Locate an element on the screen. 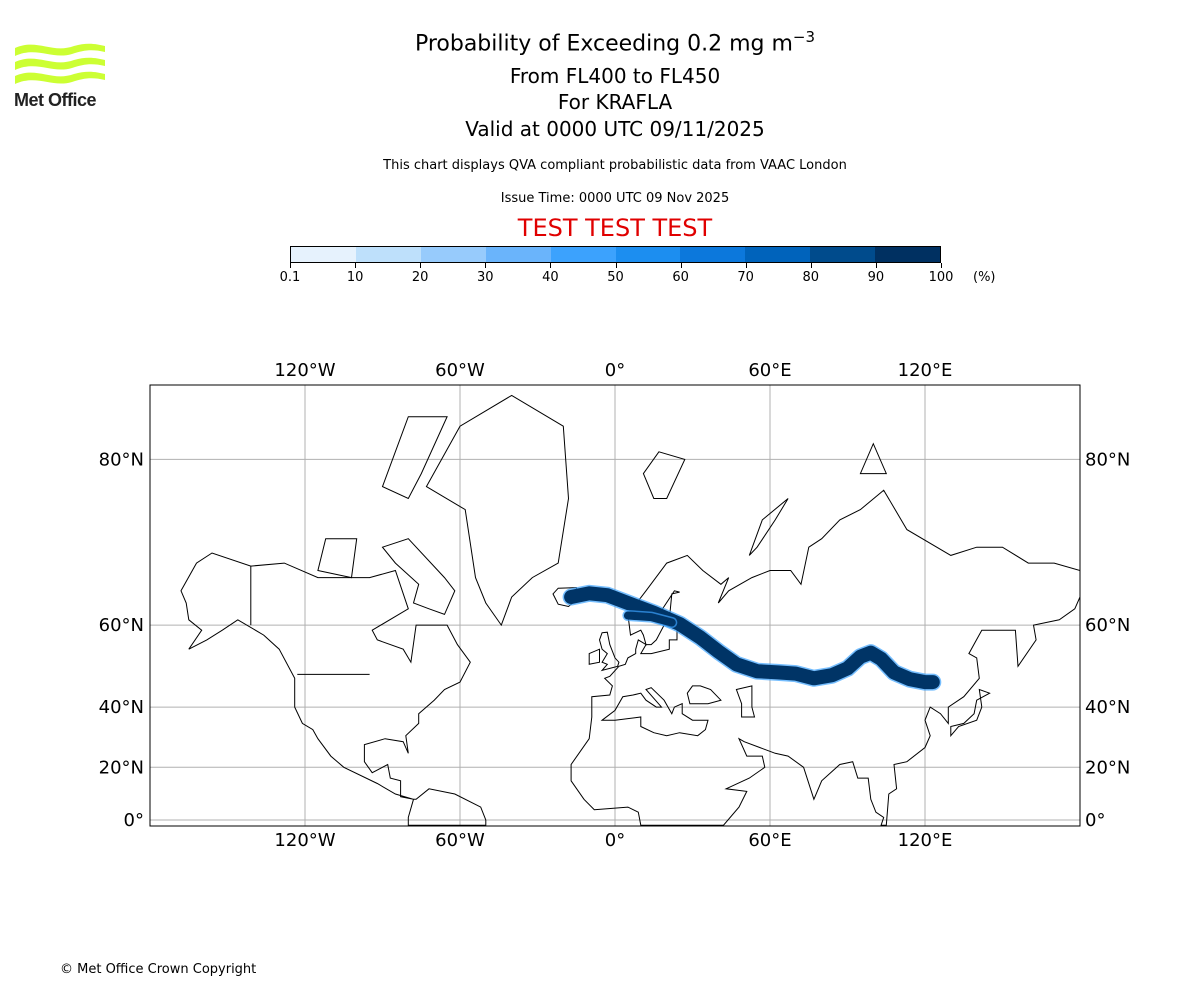 The image size is (1200, 1000). volcano-name: For KRAFLA is located at coordinates (615, 102).